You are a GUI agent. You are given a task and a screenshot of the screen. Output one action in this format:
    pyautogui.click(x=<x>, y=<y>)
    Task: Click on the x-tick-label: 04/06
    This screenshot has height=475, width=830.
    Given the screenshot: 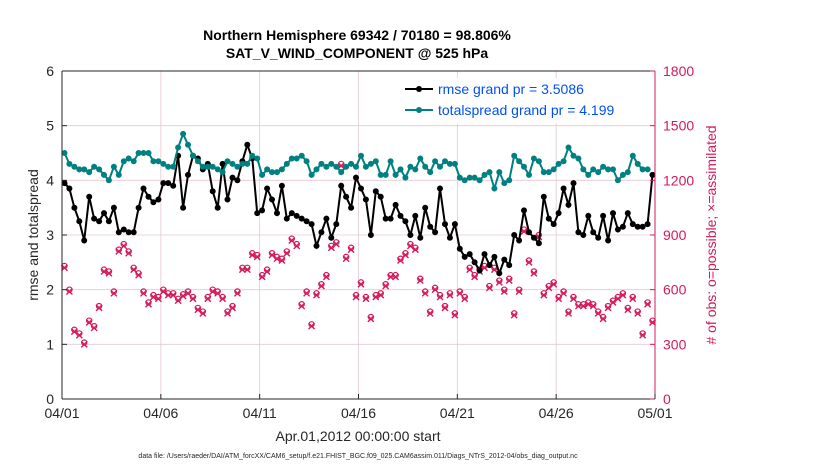 What is the action you would take?
    pyautogui.click(x=160, y=413)
    